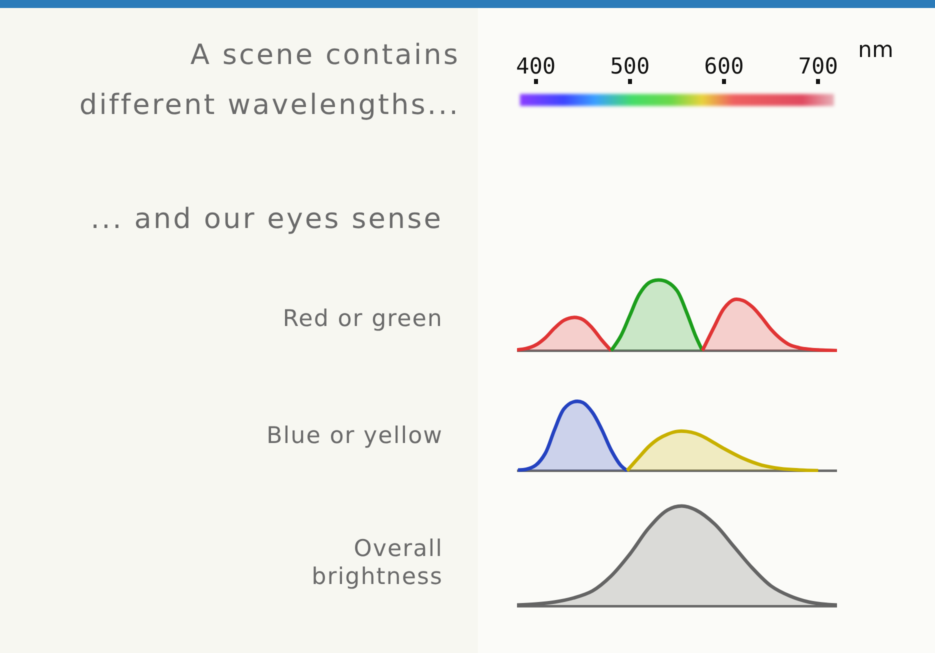 The image size is (935, 653). What do you see at coordinates (536, 67) in the screenshot?
I see `x-tick-label: 400` at bounding box center [536, 67].